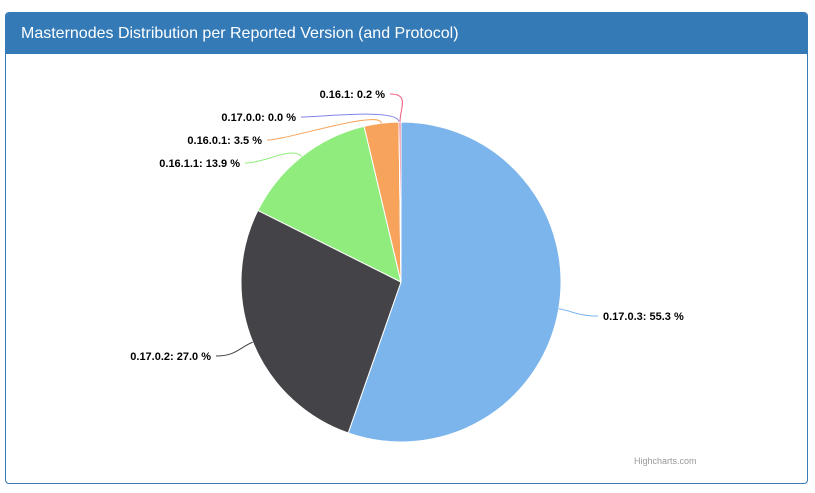 Image resolution: width=815 pixels, height=493 pixels. What do you see at coordinates (170, 357) in the screenshot?
I see `data-label-0-17-0-2: 0.17.0.2: 27.0 %` at bounding box center [170, 357].